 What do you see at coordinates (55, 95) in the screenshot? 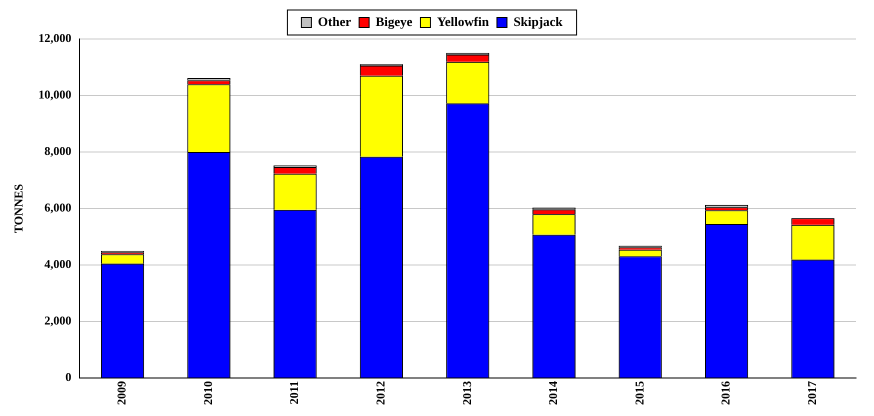
I see `y-tick-label: 10,000` at bounding box center [55, 95].